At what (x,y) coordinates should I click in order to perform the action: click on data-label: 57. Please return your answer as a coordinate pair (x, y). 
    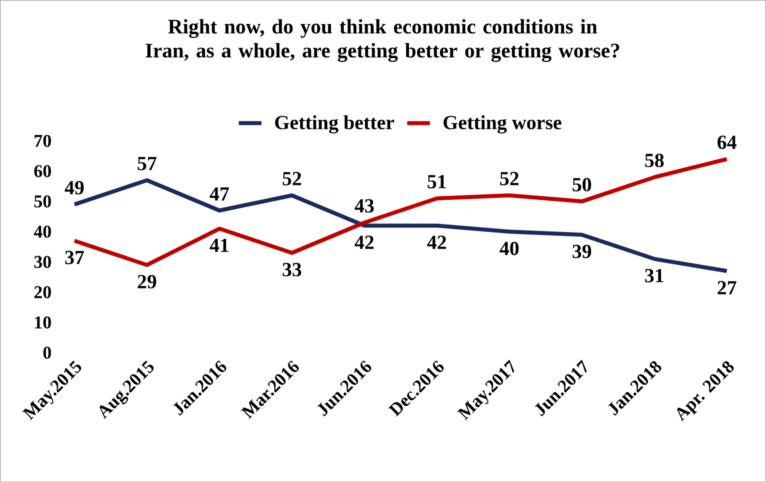
    Looking at the image, I should click on (147, 163).